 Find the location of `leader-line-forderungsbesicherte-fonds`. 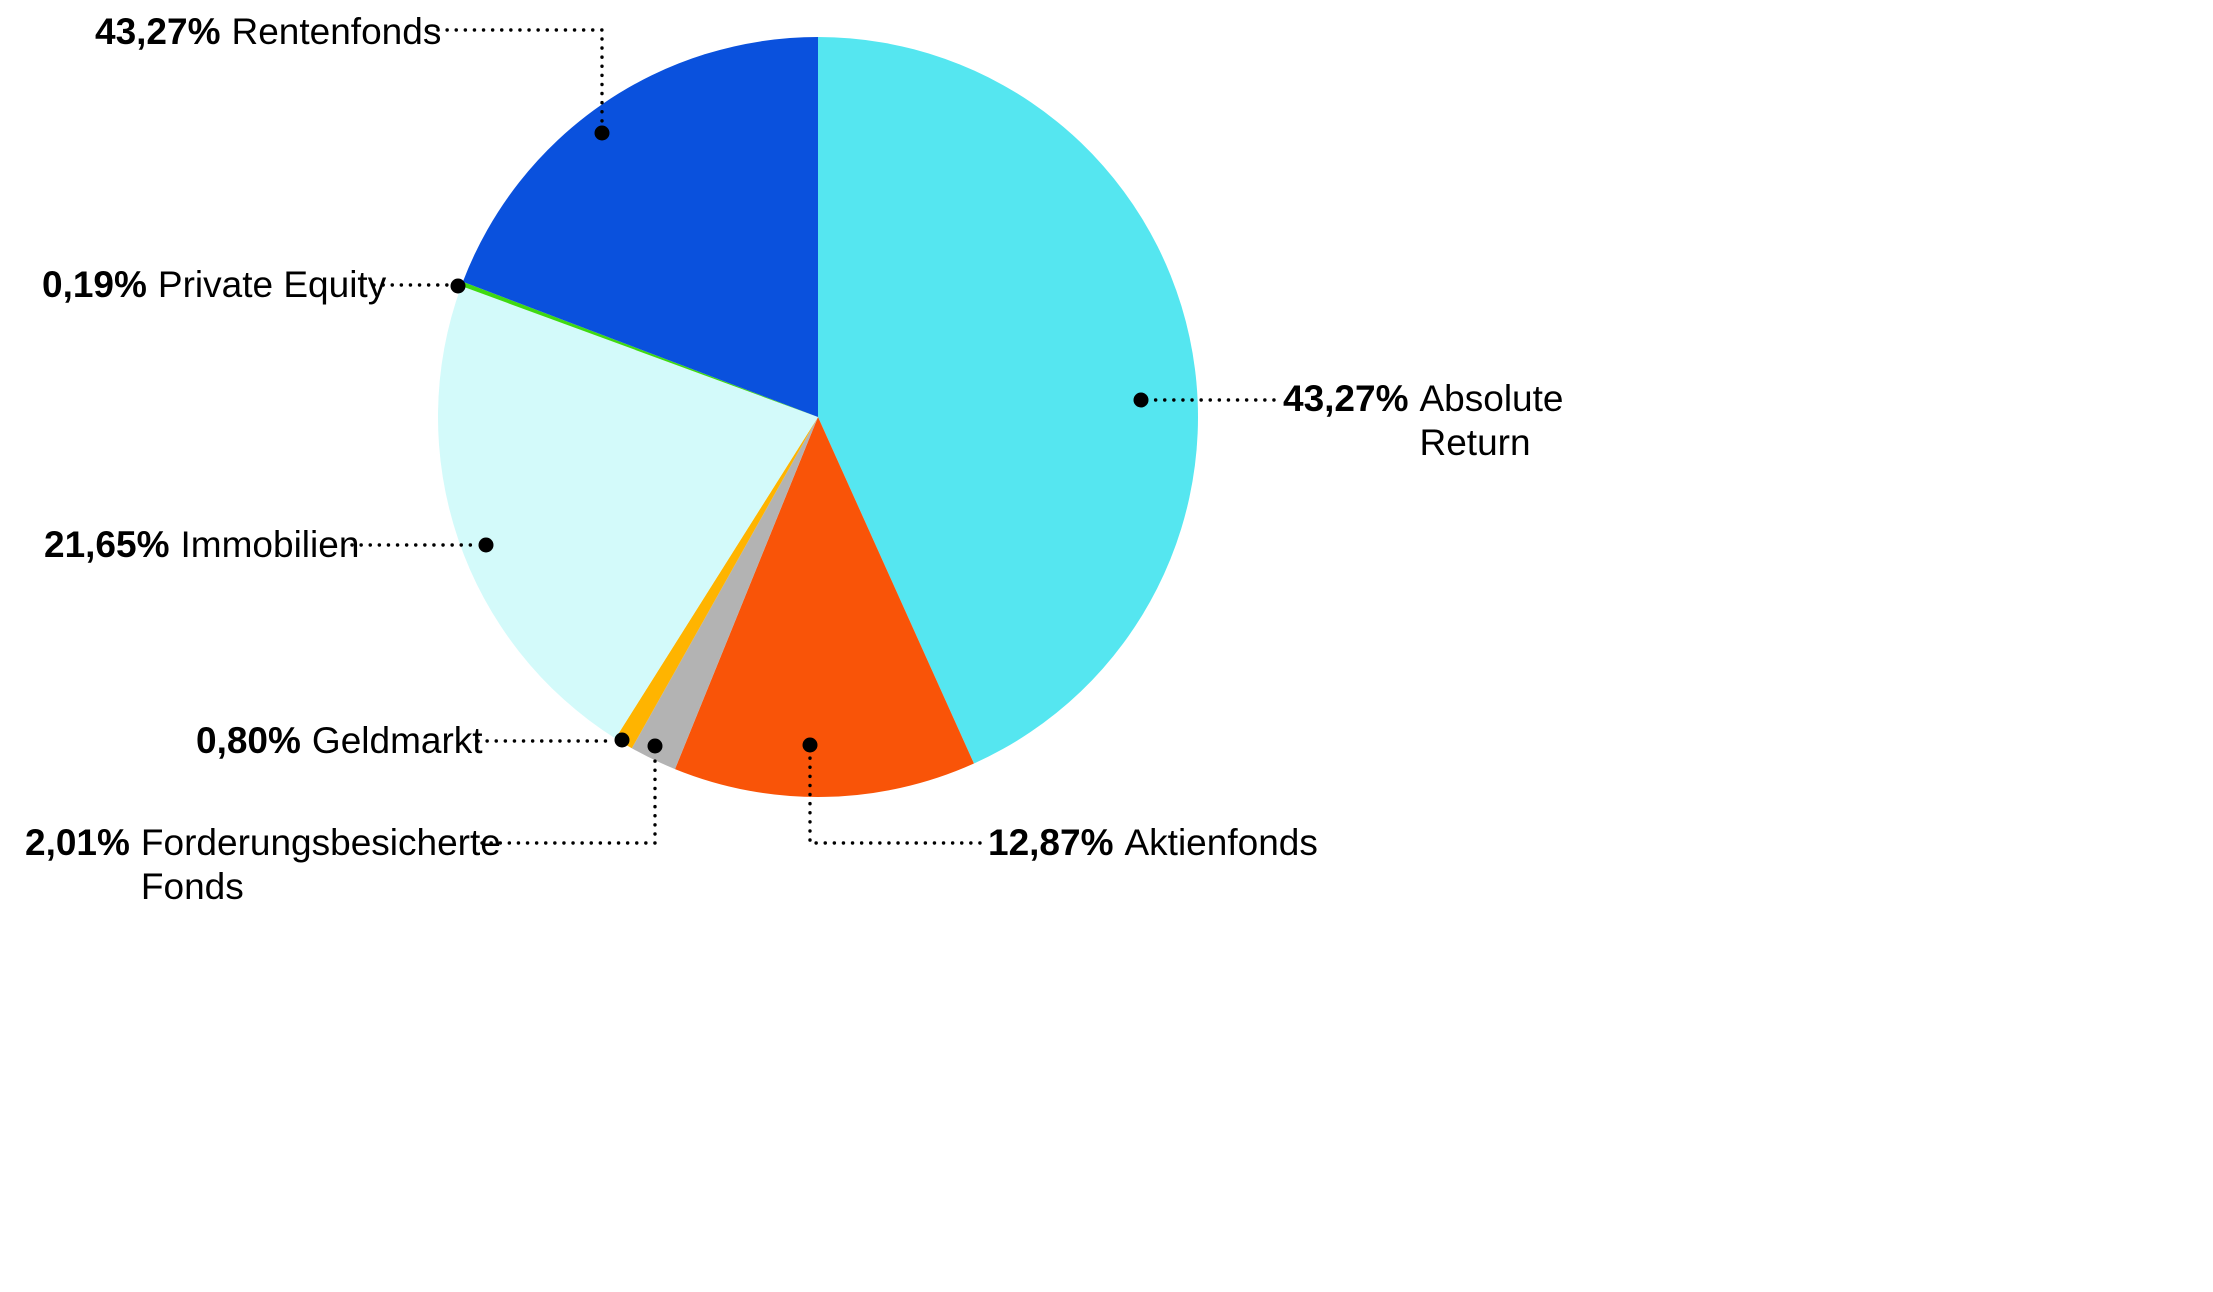

leader-line-forderungsbesicherte-fonds is located at coordinates (568, 798).